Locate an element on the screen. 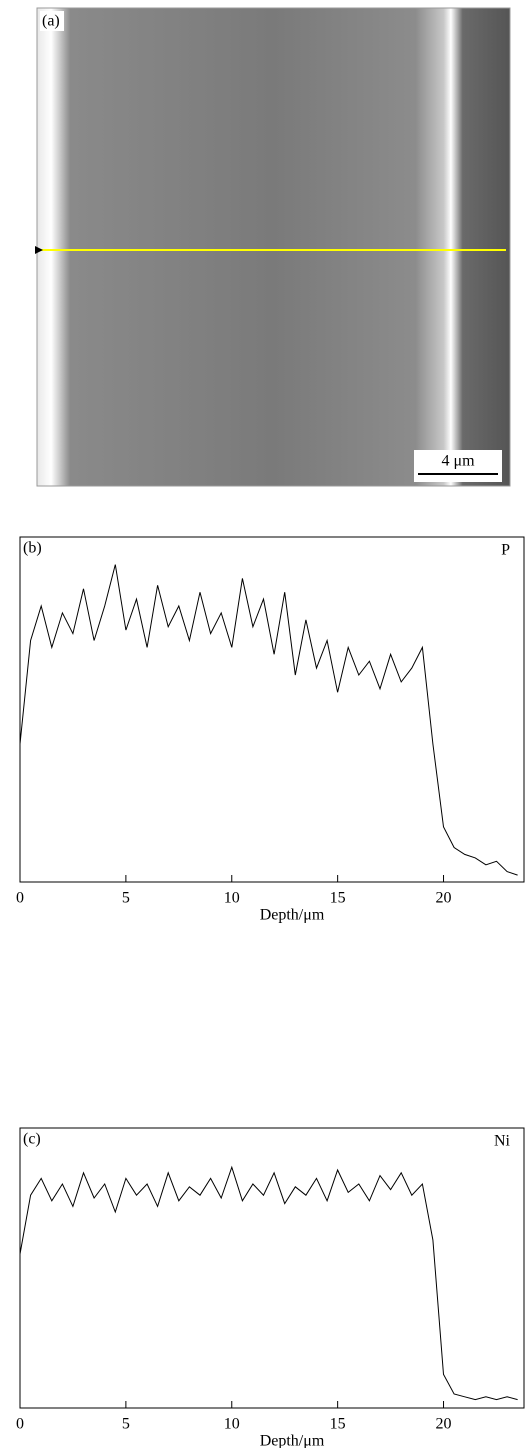  scan-marker is located at coordinates (39, 250).